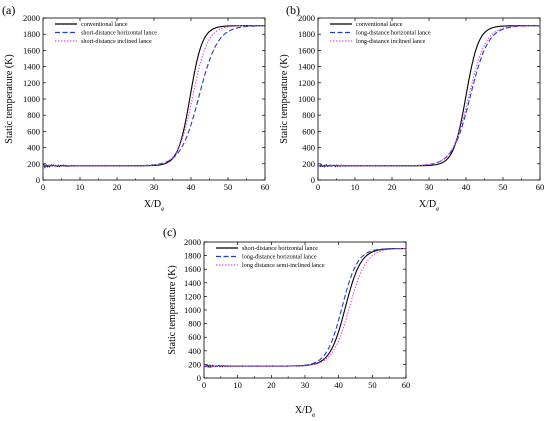 Image resolution: width=550 pixels, height=421 pixels. Describe the element at coordinates (391, 41) in the screenshot. I see `legend-label: long-distance inclined lance` at that location.